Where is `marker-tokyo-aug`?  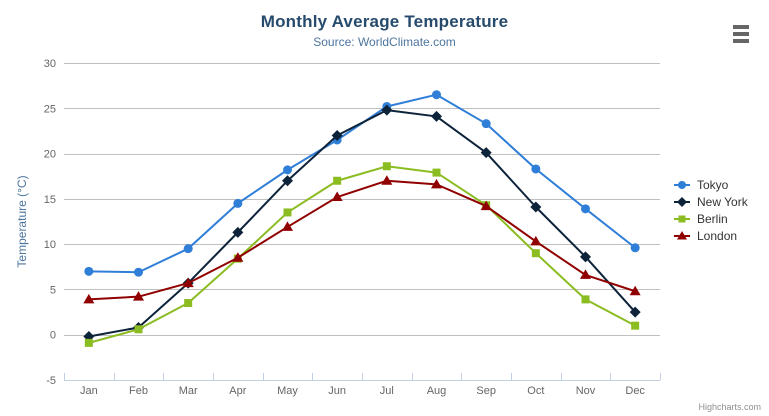
marker-tokyo-aug is located at coordinates (436, 95).